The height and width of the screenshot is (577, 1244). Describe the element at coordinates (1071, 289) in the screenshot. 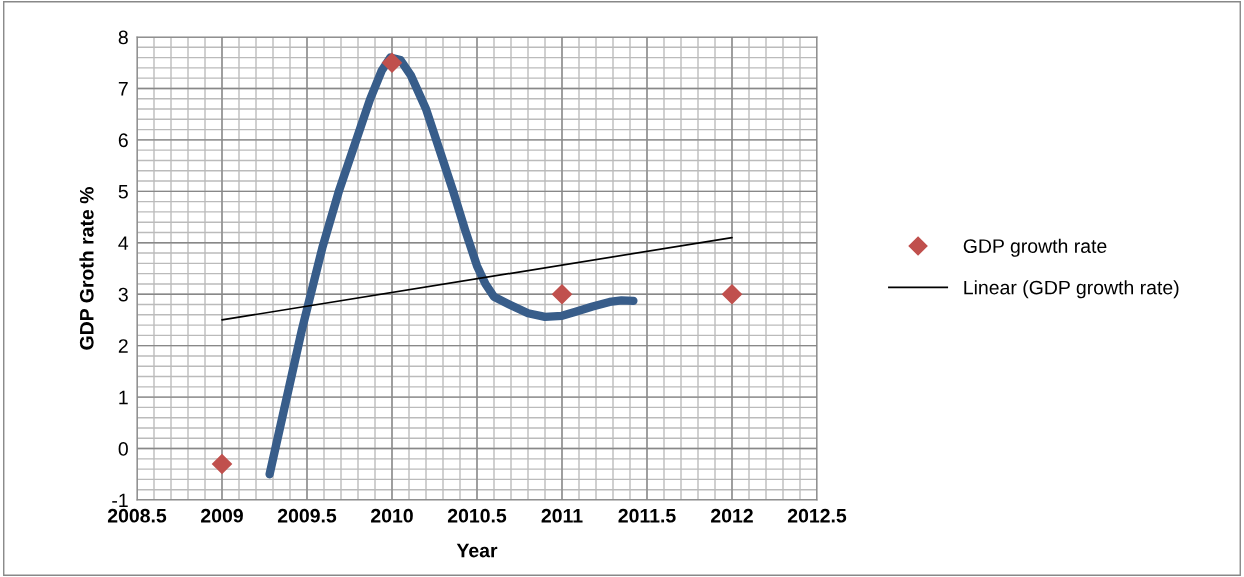

I see `legend-label: Linear (GDP growth rate)` at that location.